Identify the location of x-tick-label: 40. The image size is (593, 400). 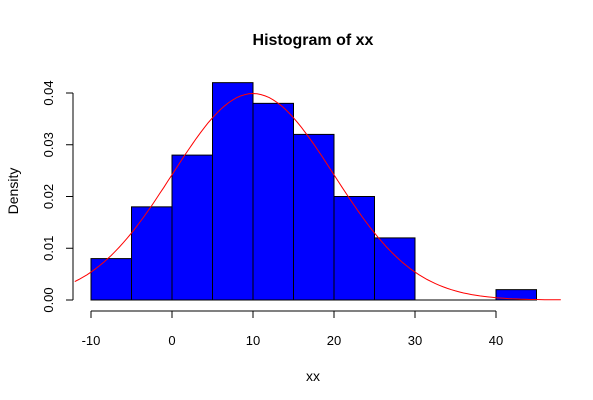
(496, 340).